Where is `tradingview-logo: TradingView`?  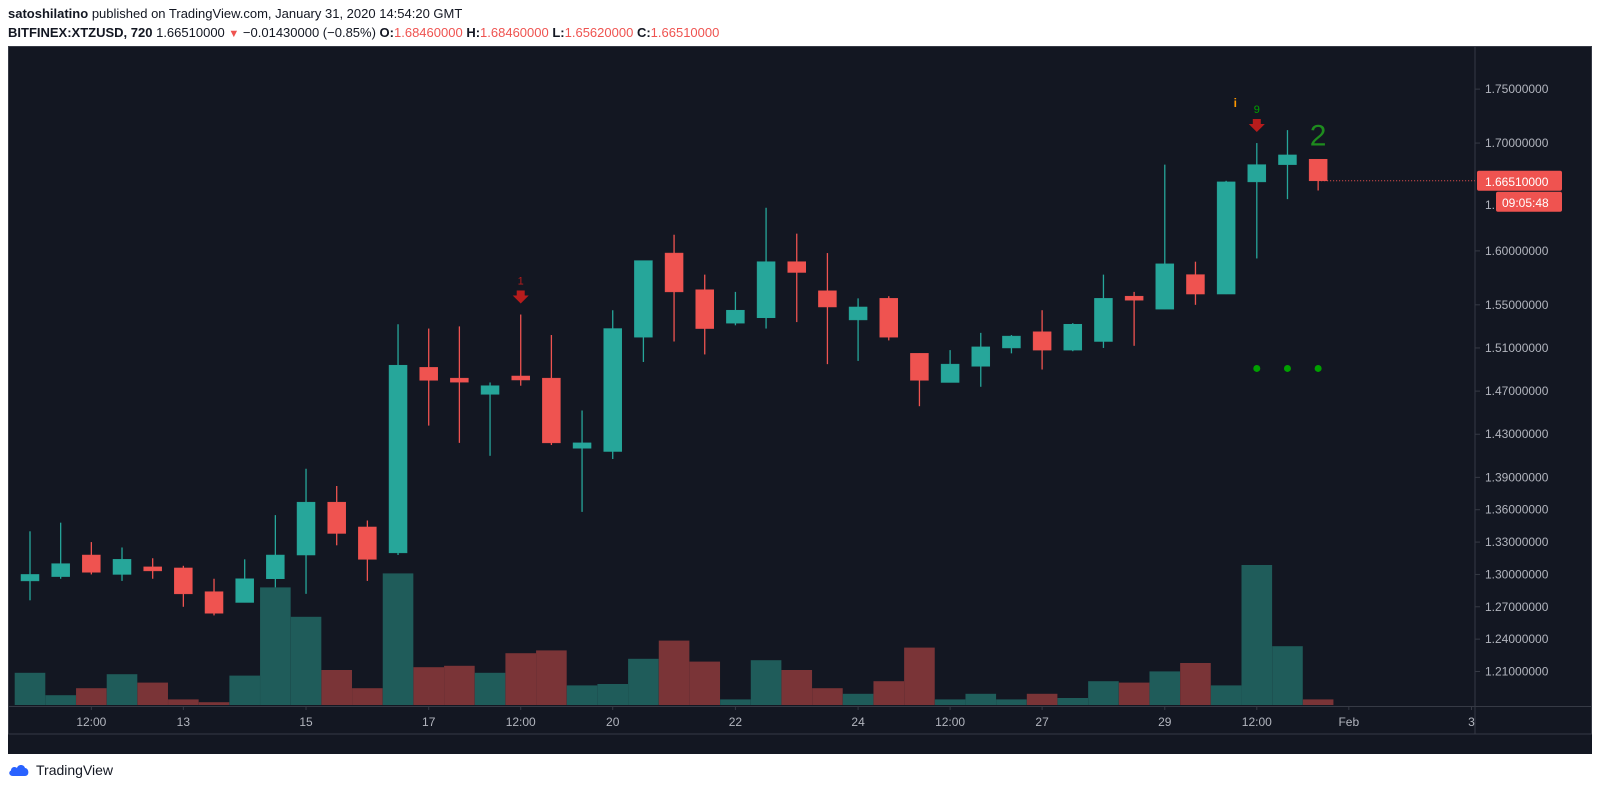
tradingview-logo: TradingView is located at coordinates (60, 770).